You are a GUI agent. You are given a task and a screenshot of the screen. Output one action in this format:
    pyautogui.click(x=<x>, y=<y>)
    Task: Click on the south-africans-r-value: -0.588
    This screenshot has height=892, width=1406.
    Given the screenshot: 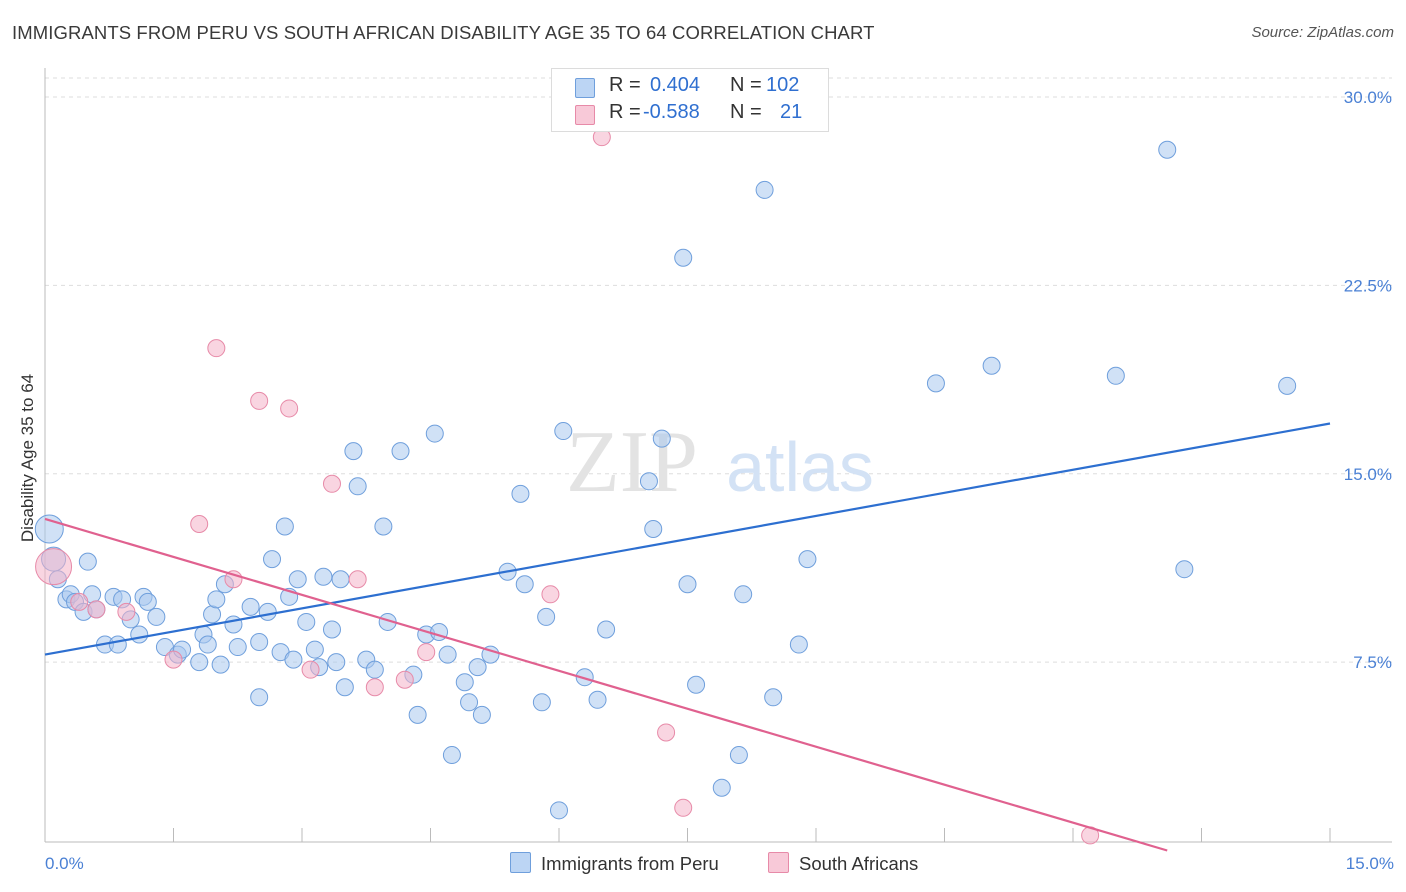 What is the action you would take?
    pyautogui.click(x=671, y=112)
    